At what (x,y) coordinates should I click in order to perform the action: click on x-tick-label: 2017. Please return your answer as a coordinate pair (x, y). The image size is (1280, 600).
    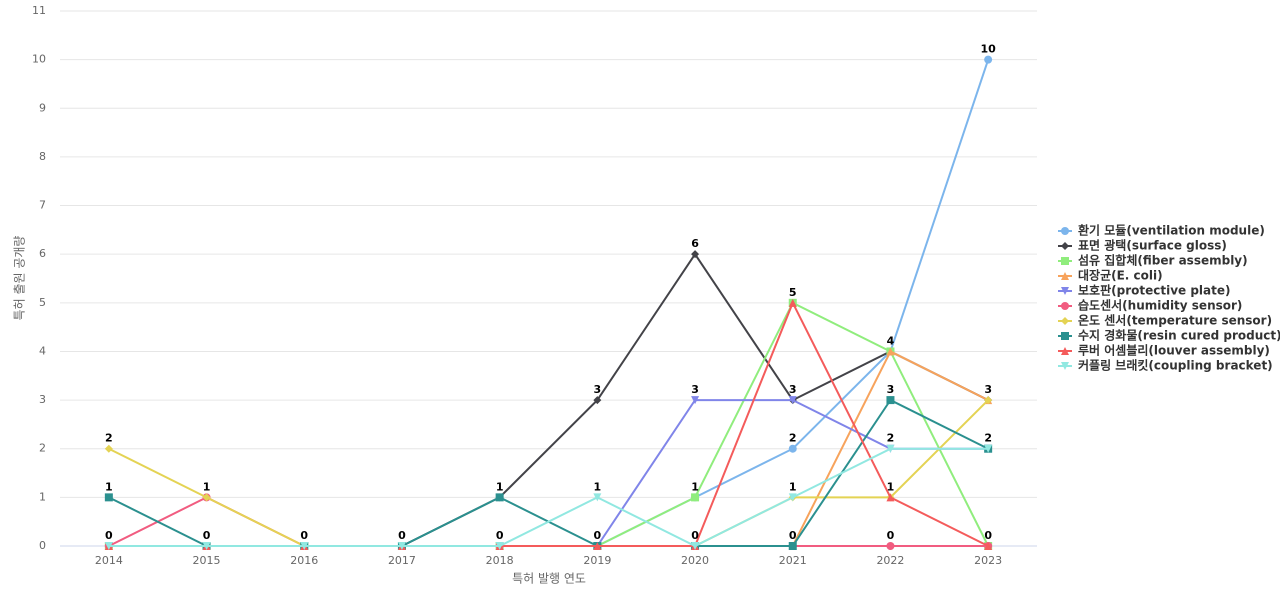
    Looking at the image, I should click on (402, 560).